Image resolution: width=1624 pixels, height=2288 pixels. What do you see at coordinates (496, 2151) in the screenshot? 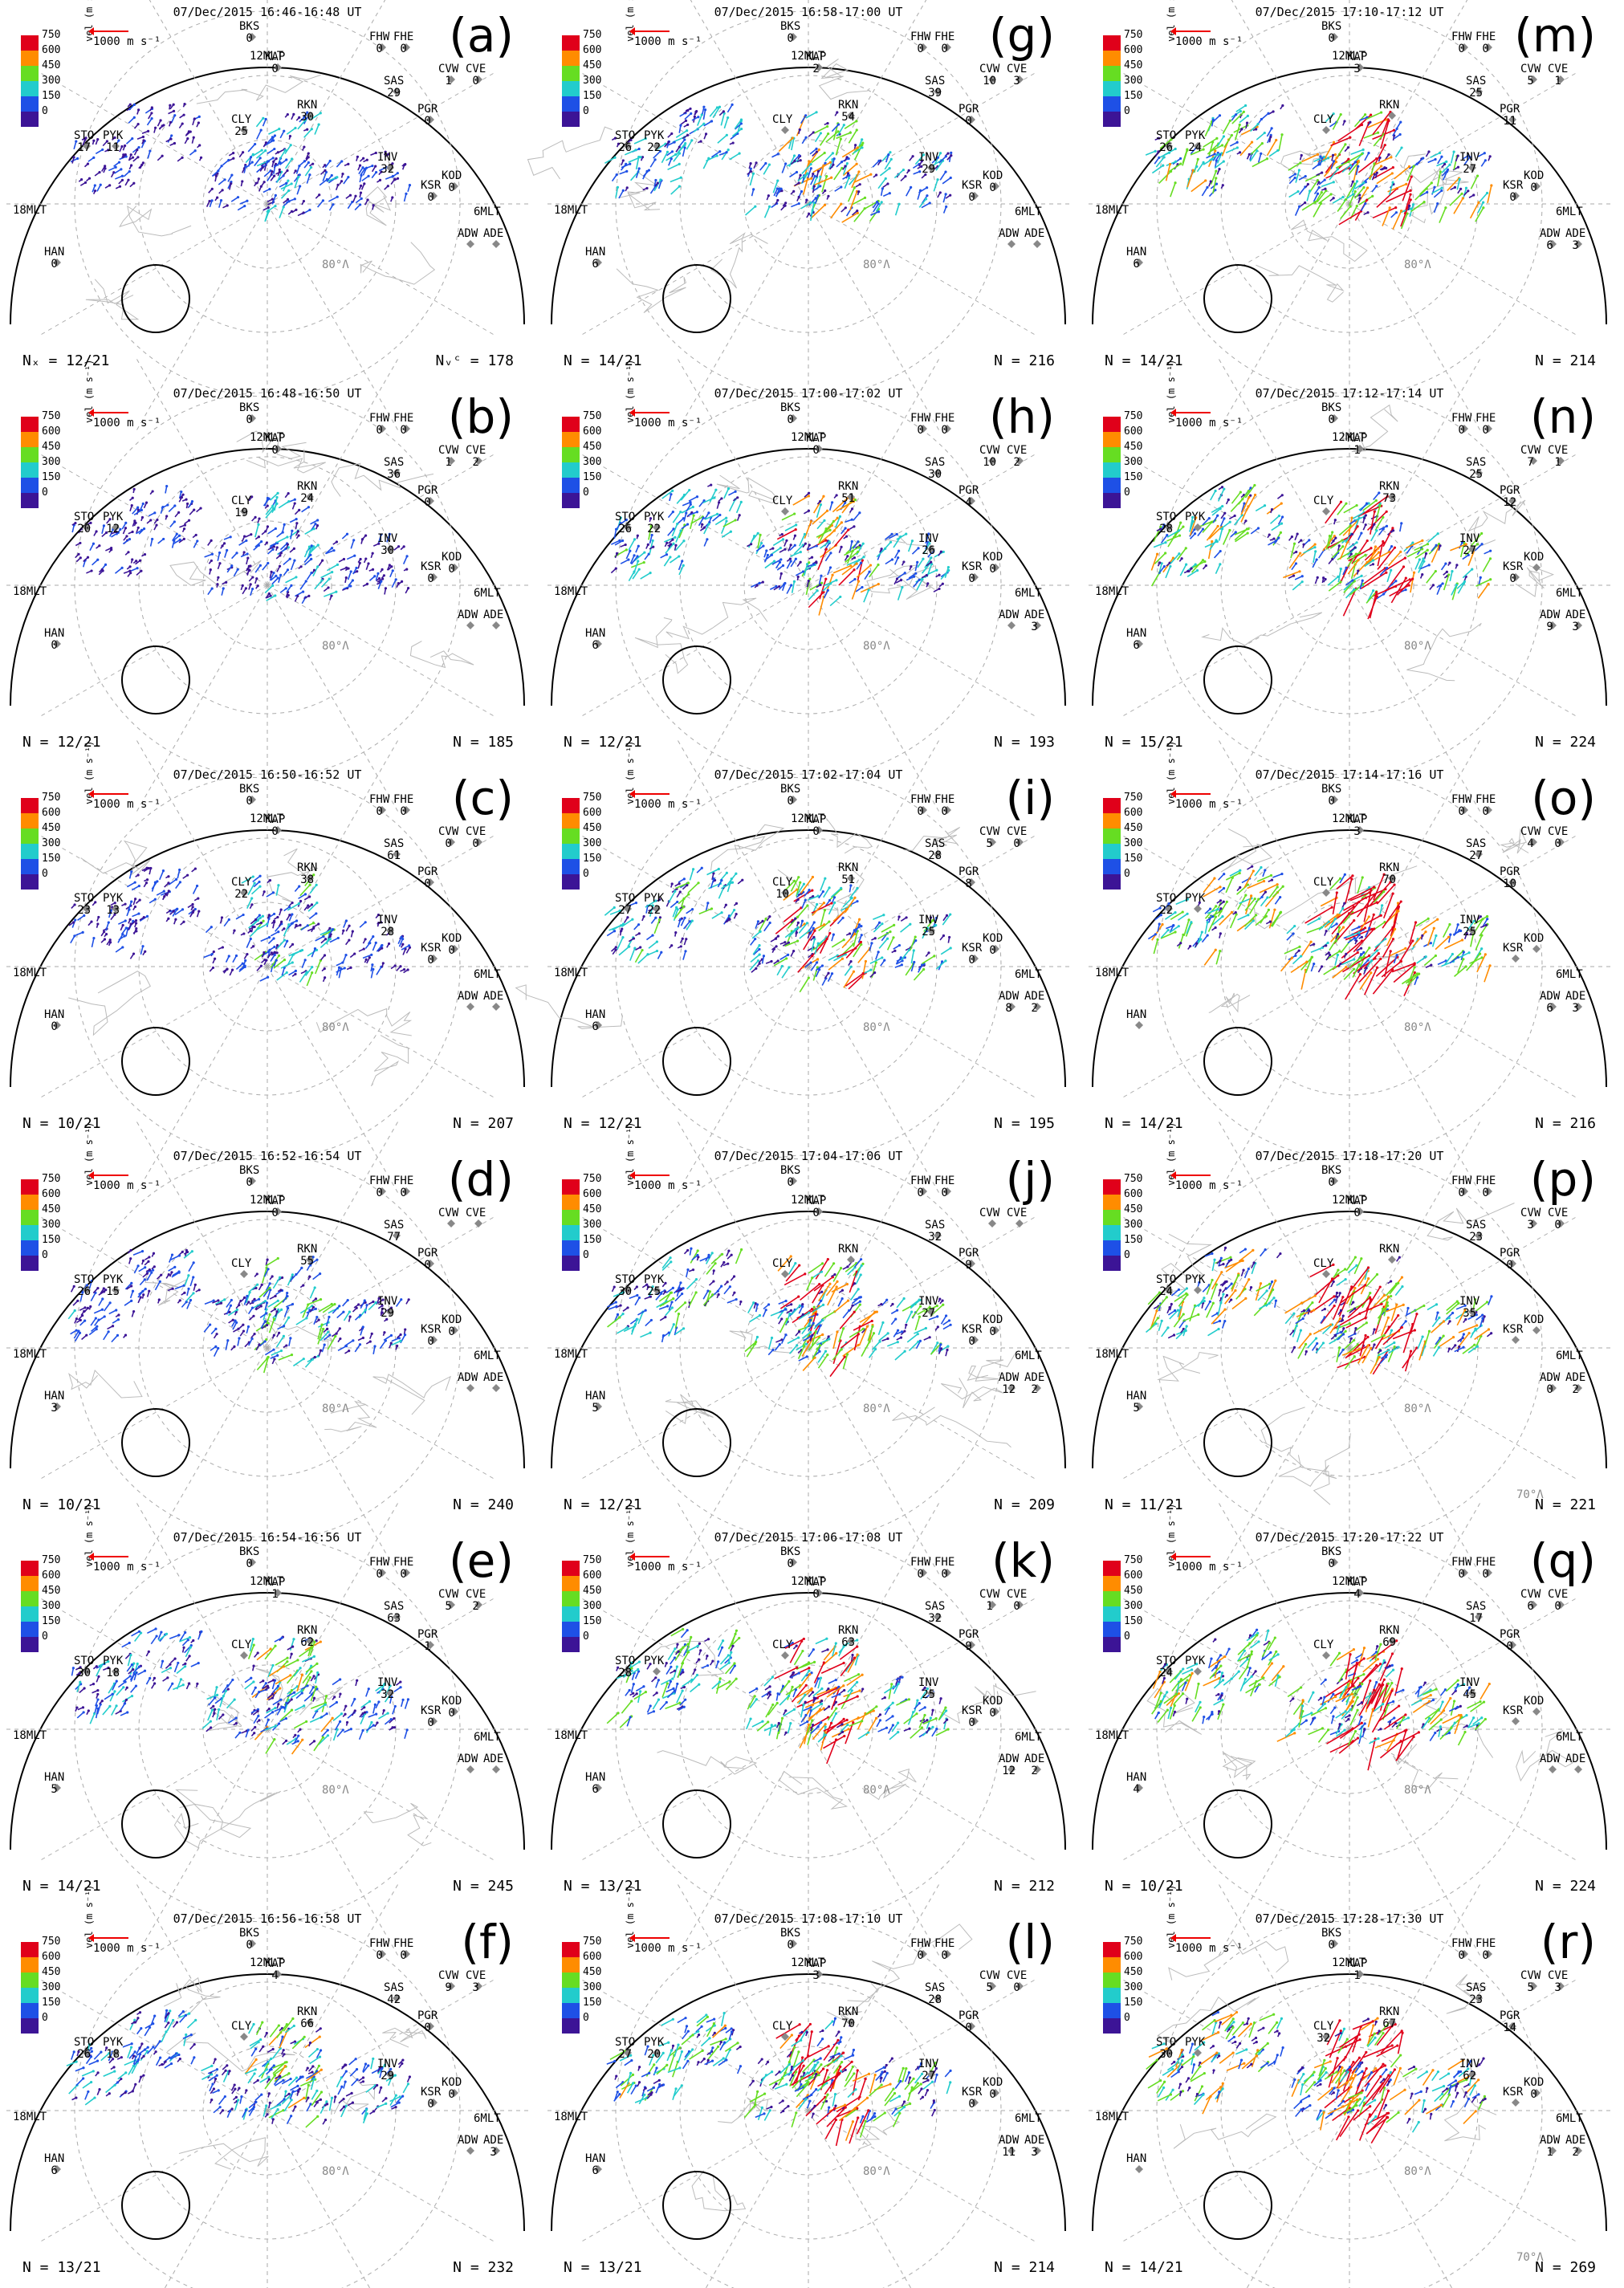
I see `radar-site-ade` at bounding box center [496, 2151].